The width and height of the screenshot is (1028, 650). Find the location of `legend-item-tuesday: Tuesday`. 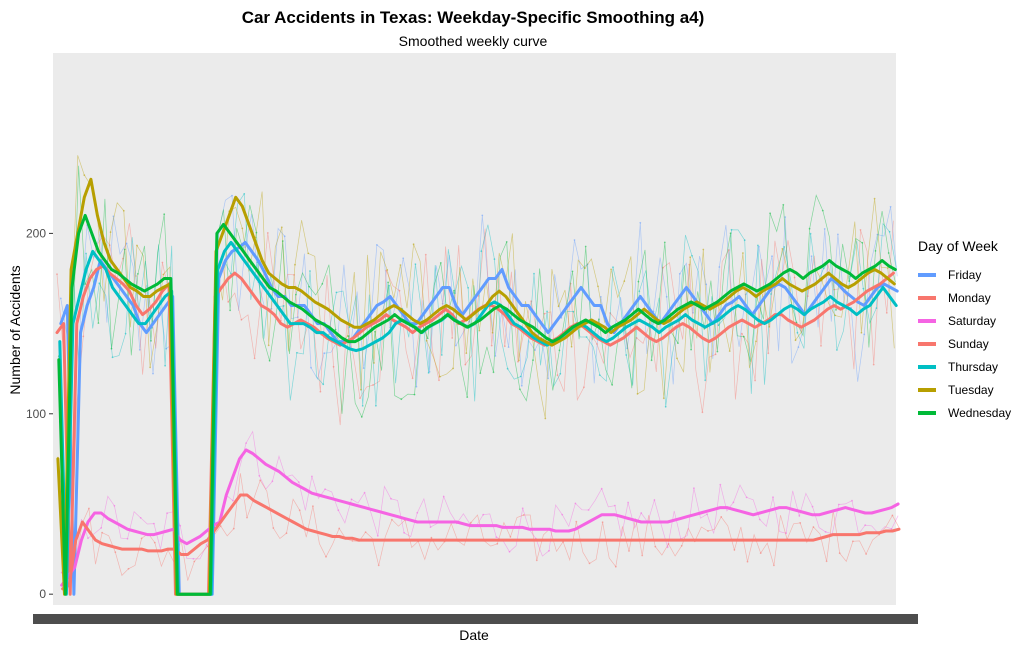

legend-item-tuesday: Tuesday is located at coordinates (964, 389).